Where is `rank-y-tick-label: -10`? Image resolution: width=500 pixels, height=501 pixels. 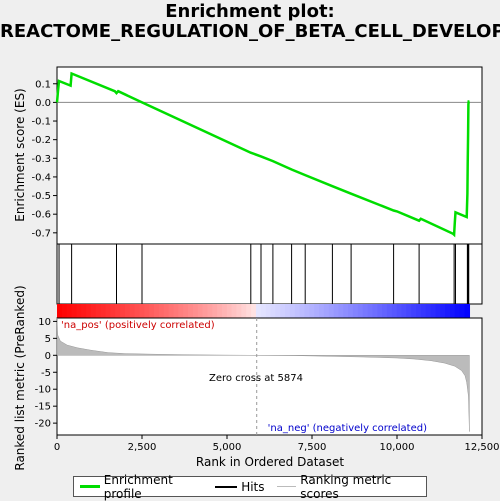 rank-y-tick-label: -10 is located at coordinates (43, 390).